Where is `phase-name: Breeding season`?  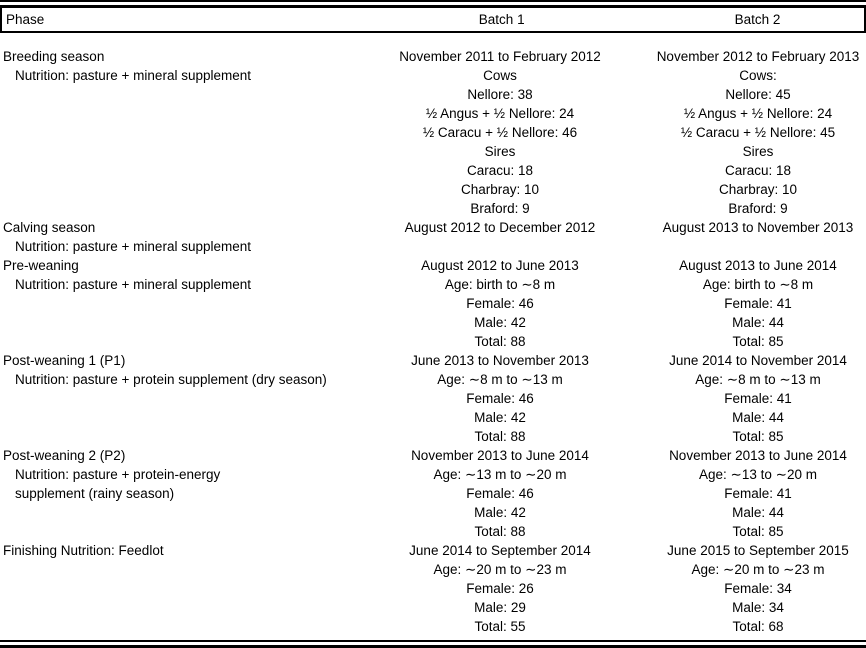
phase-name: Breeding season is located at coordinates (54, 56).